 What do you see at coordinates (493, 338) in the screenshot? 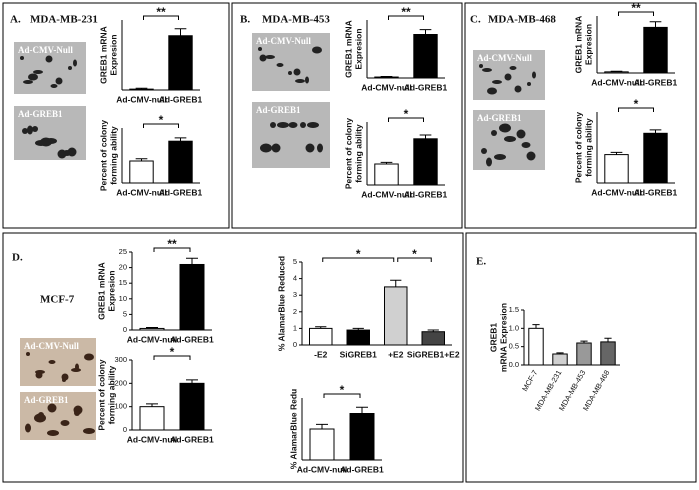
I see `y-axis-label: GREB1` at bounding box center [493, 338].